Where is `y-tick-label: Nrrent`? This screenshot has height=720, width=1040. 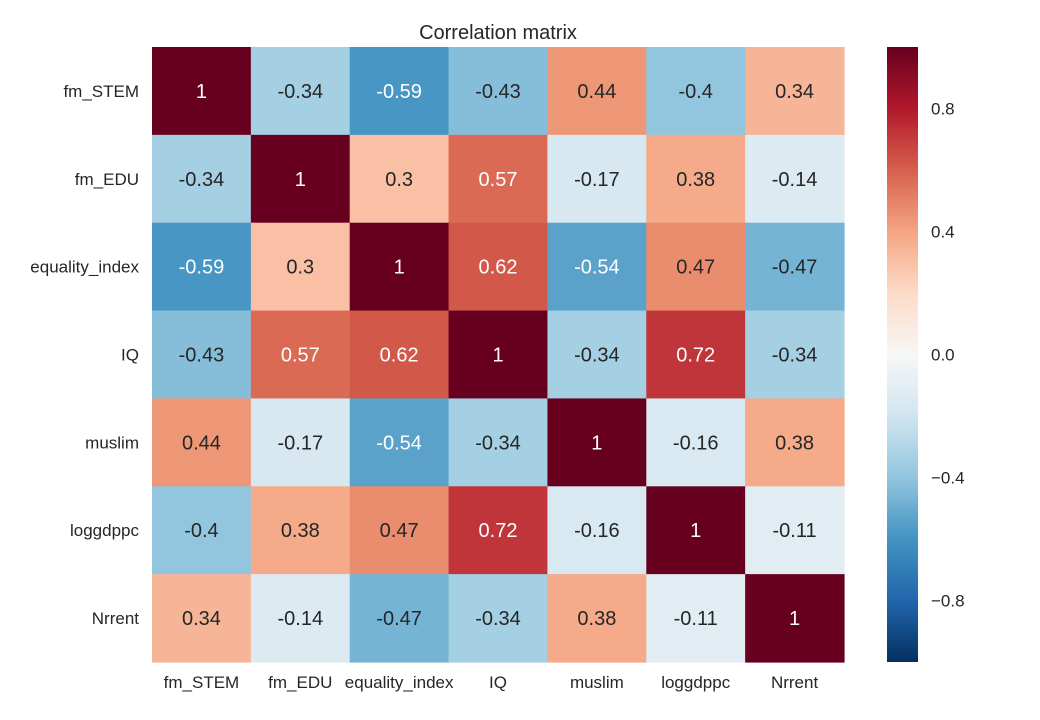 y-tick-label: Nrrent is located at coordinates (116, 618).